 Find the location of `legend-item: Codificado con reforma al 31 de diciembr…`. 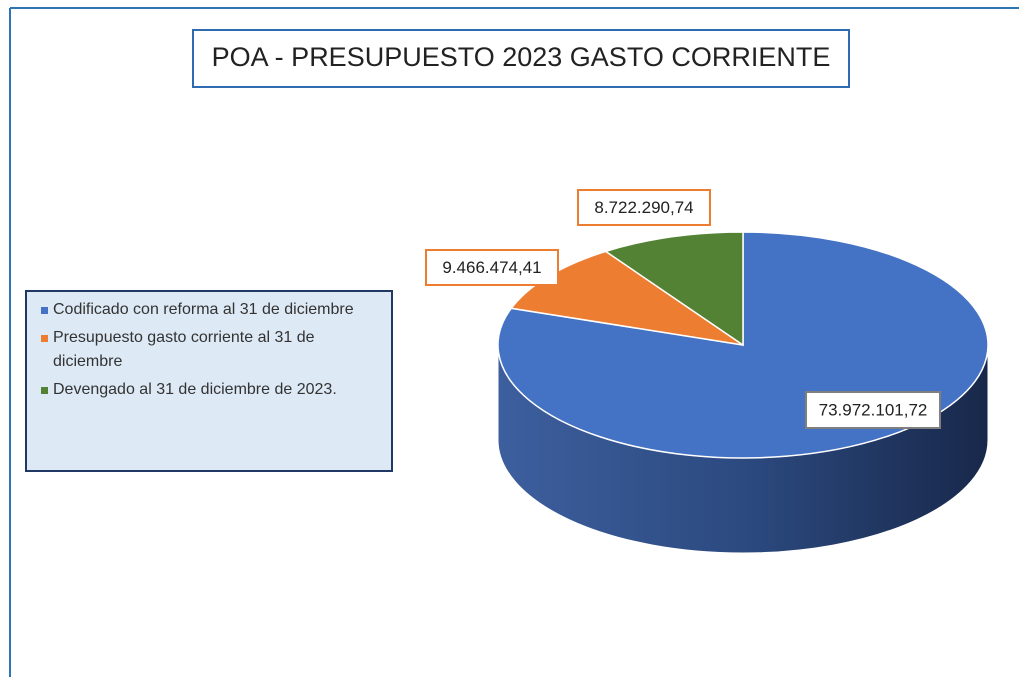

legend-item: Codificado con reforma al 31 de diciembr… is located at coordinates (212, 310).